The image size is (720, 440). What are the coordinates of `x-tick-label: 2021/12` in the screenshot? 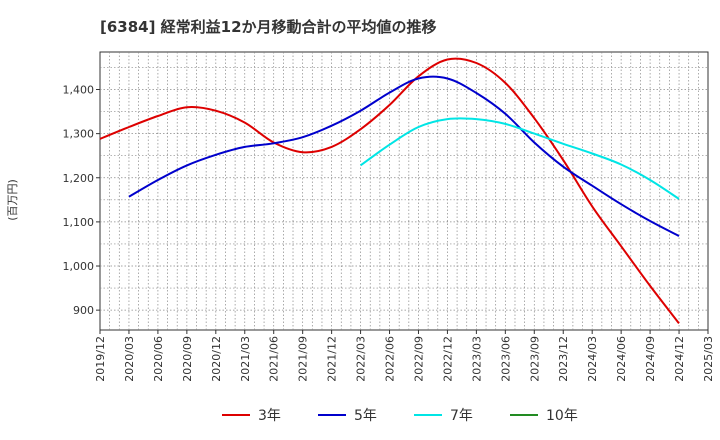 It's located at (332, 359).